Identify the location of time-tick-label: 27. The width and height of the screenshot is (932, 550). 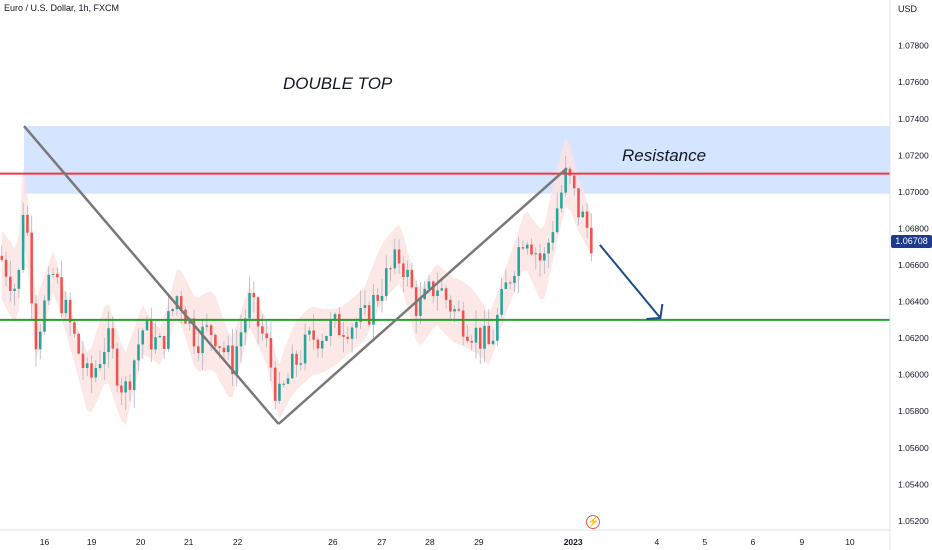
(382, 542).